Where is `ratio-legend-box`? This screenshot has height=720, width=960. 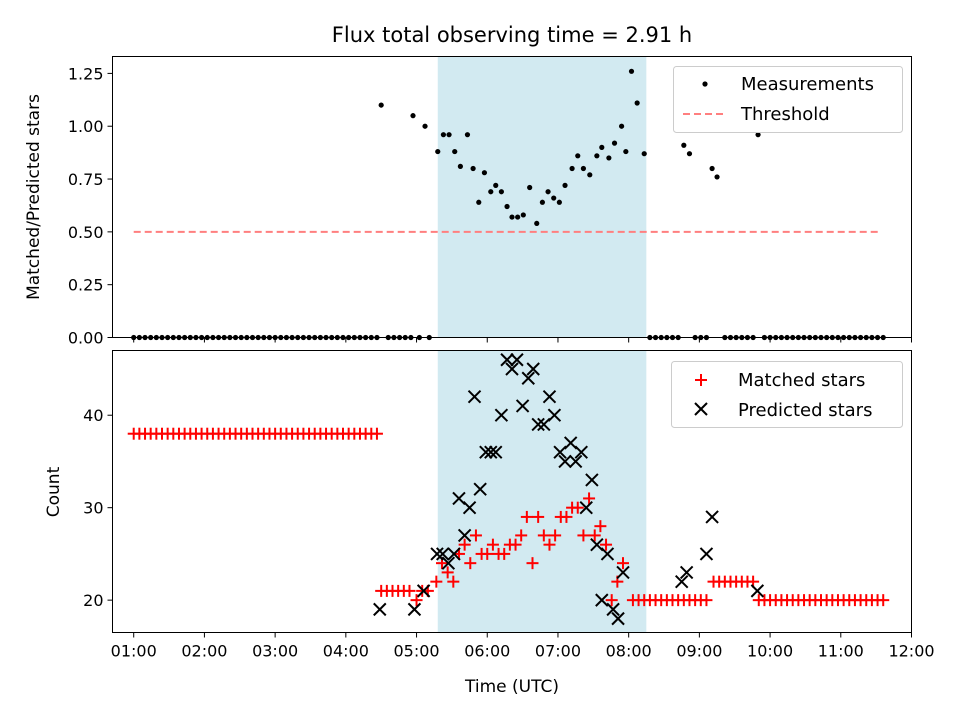 ratio-legend-box is located at coordinates (788, 99).